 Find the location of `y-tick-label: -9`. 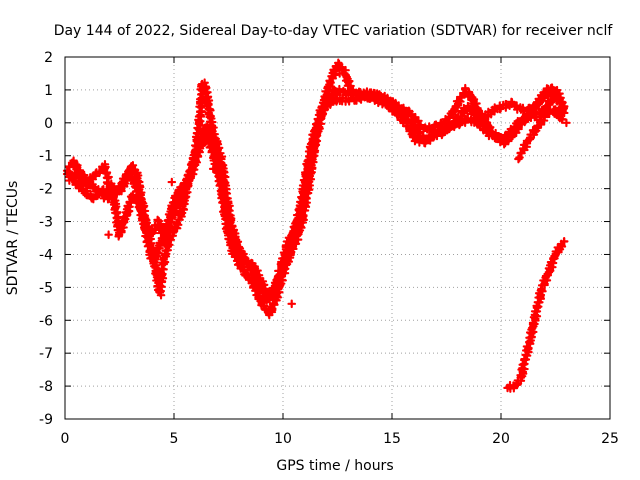

y-tick-label: -9 is located at coordinates (46, 420).